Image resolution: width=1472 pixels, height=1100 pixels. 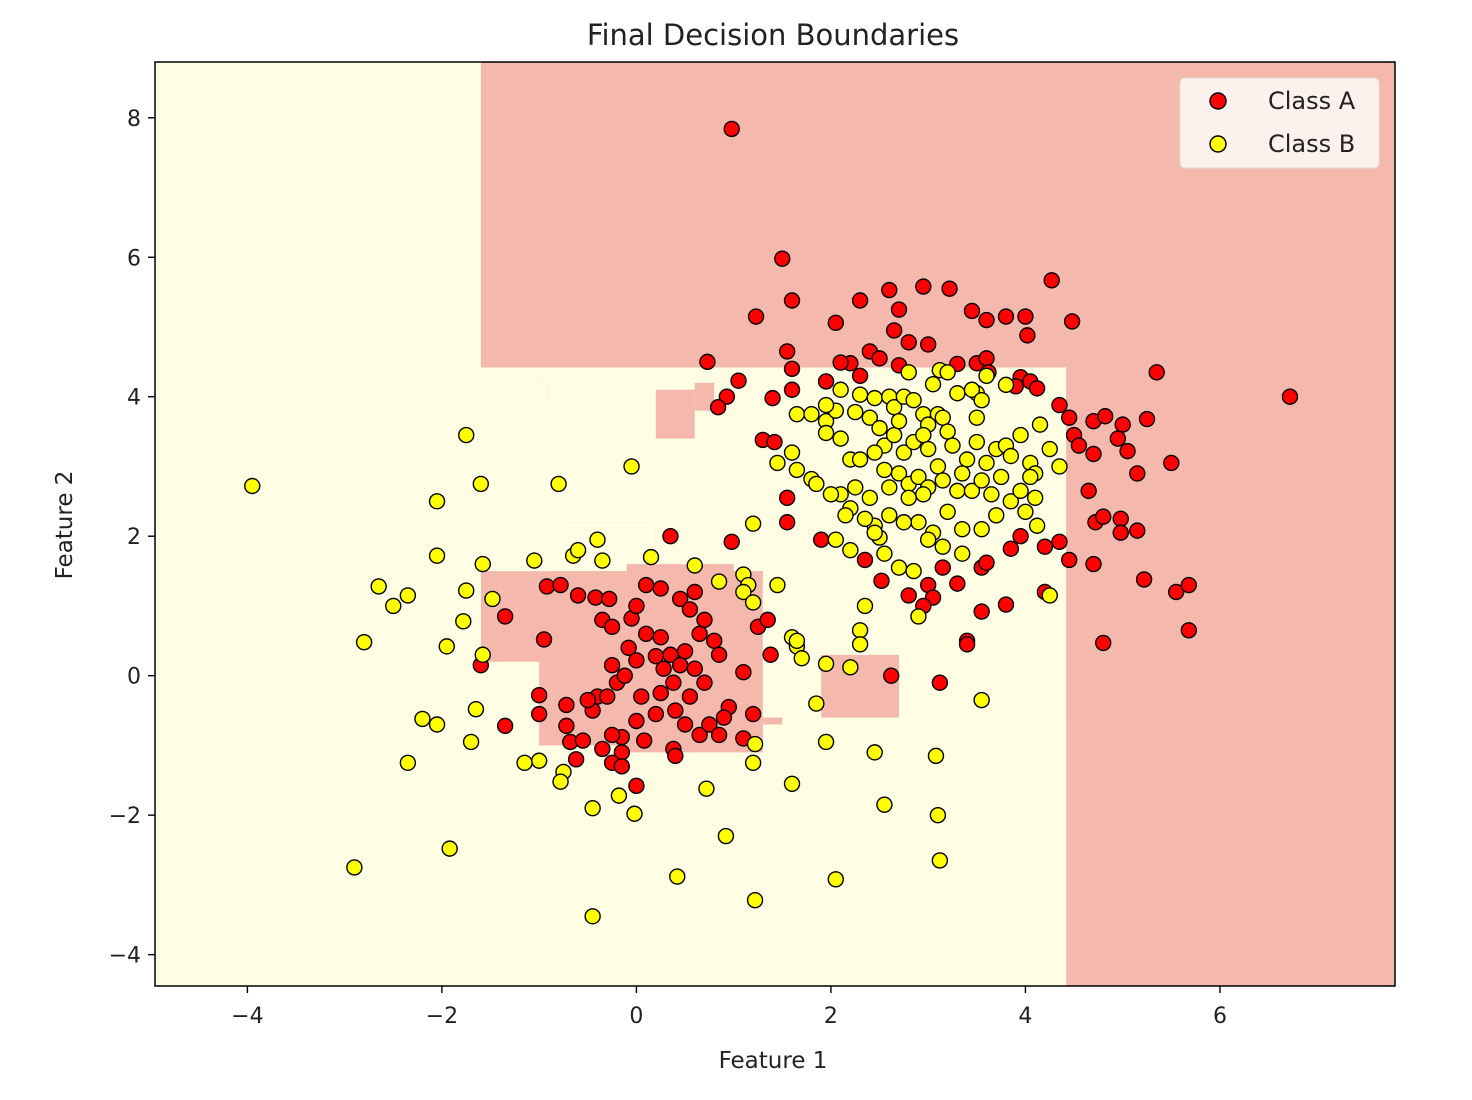 I want to click on x-tick-label: 0, so click(x=636, y=1016).